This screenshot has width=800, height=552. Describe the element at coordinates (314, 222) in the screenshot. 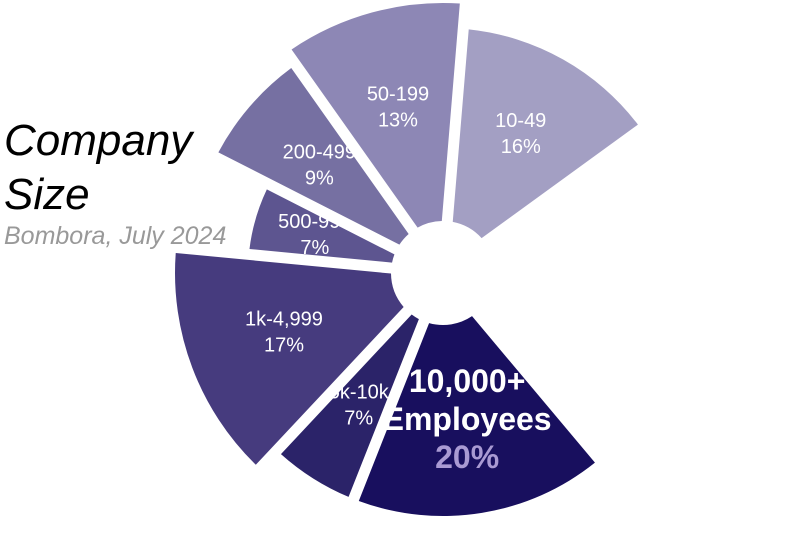

I see `slice-label-4-category: 500-999` at that location.